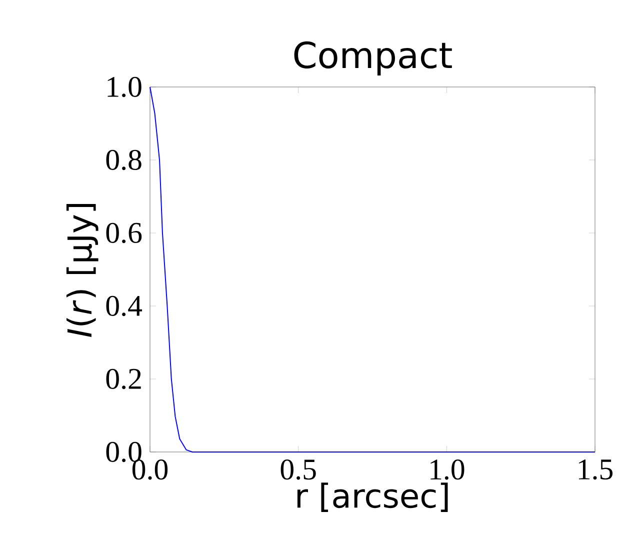 This screenshot has height=552, width=632. Describe the element at coordinates (447, 470) in the screenshot. I see `x-tick-label: 1.0` at that location.